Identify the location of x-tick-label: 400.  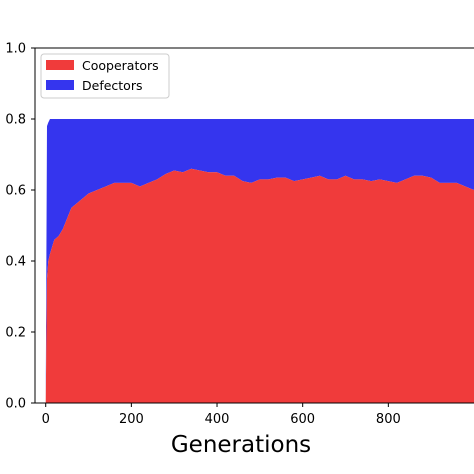
(217, 419).